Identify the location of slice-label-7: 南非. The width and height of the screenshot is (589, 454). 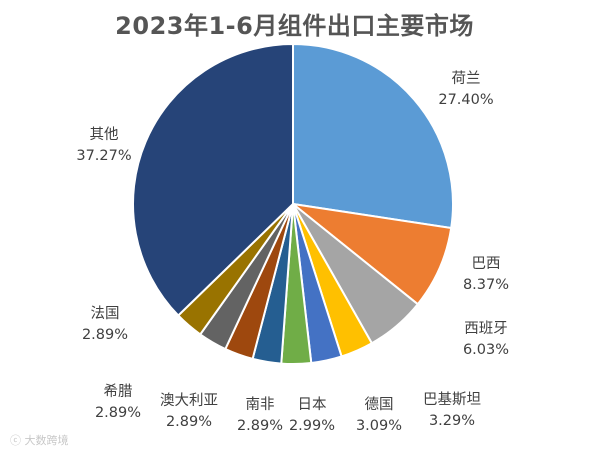
(260, 404).